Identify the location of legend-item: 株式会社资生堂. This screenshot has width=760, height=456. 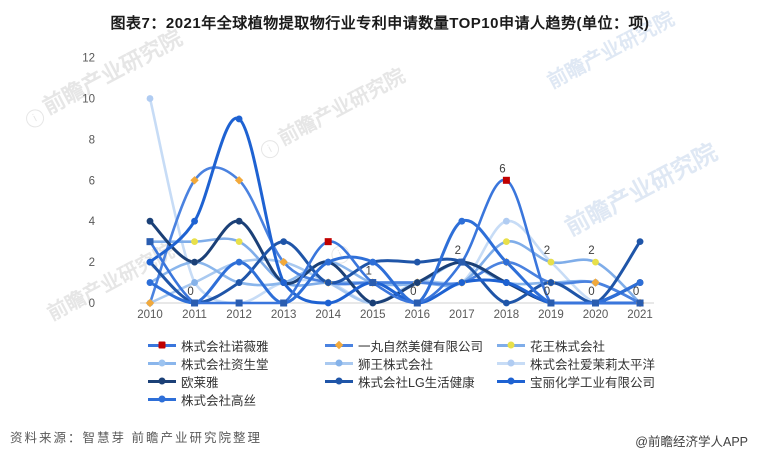
(236, 363).